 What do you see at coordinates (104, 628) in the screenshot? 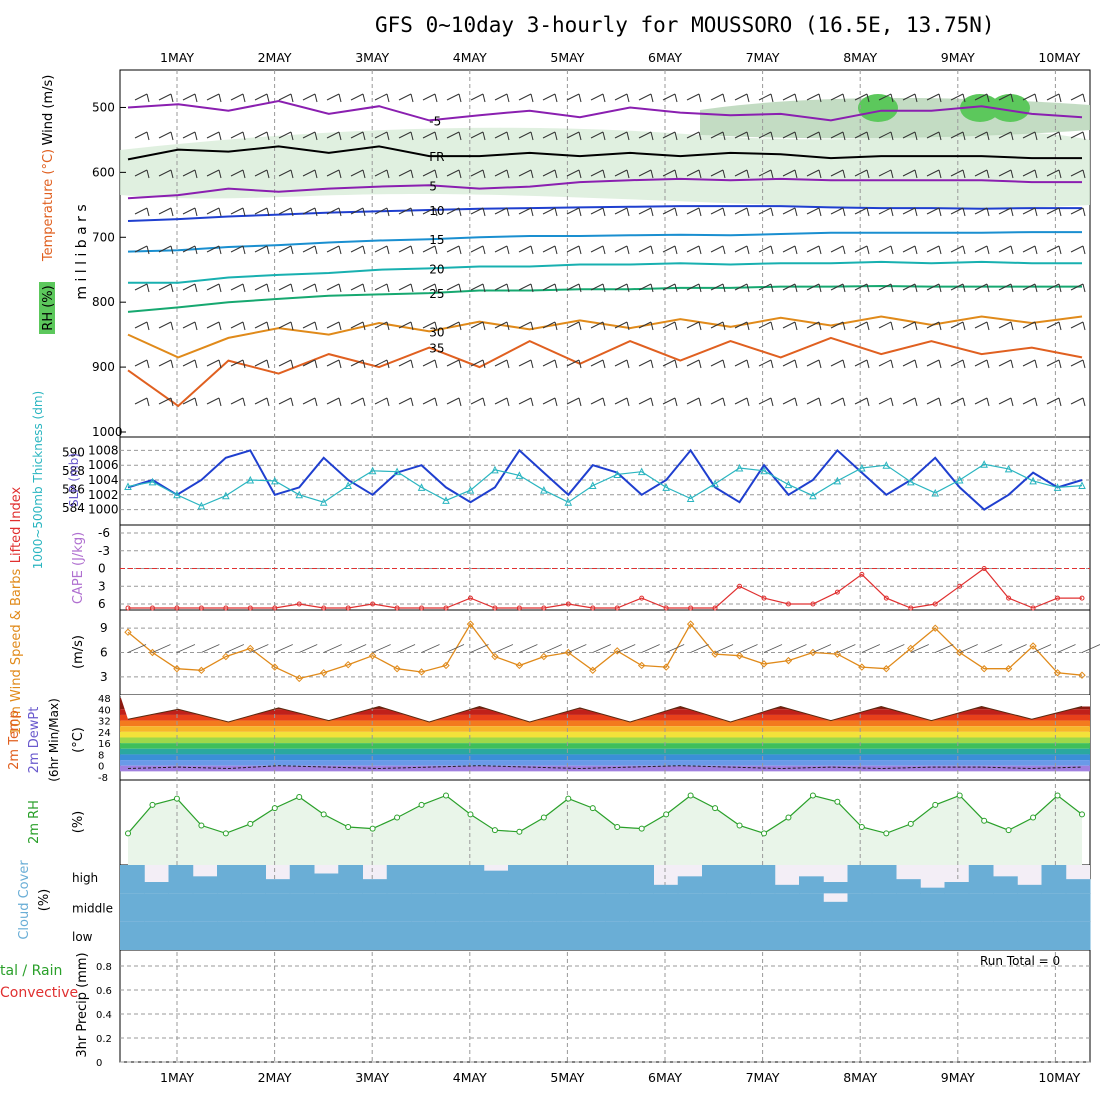
I see `wind-tick-label: 9` at bounding box center [104, 628].